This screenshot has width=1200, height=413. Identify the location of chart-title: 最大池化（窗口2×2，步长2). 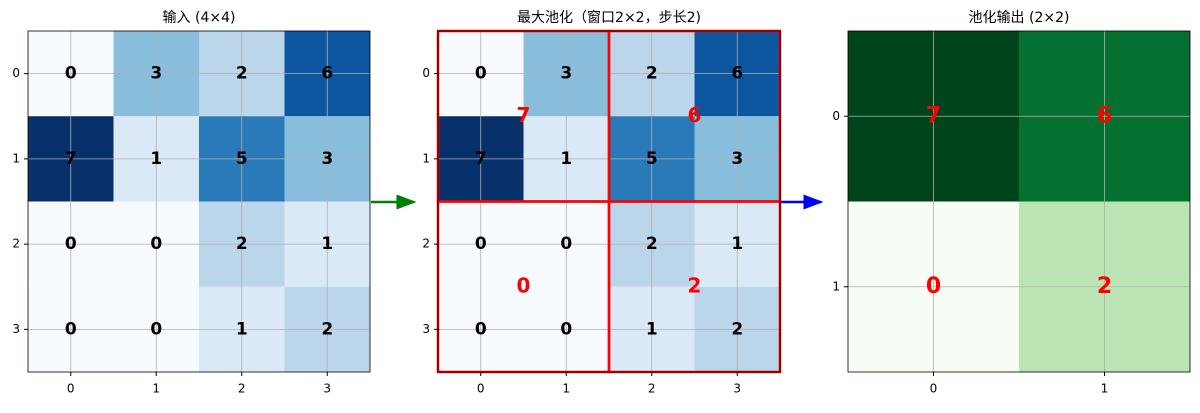
(609, 17).